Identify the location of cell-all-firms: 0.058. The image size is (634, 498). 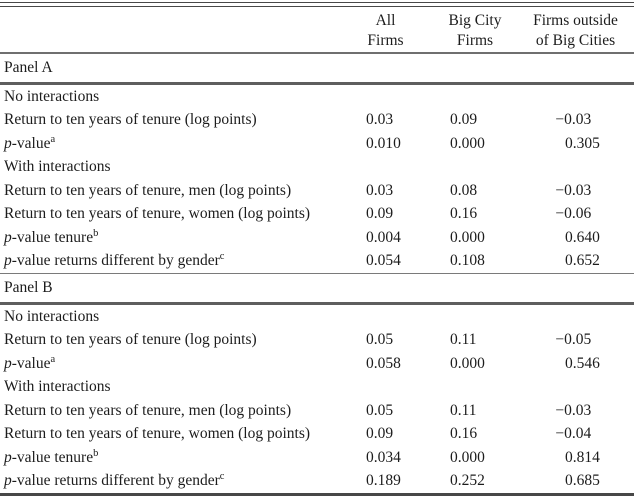
(383, 363).